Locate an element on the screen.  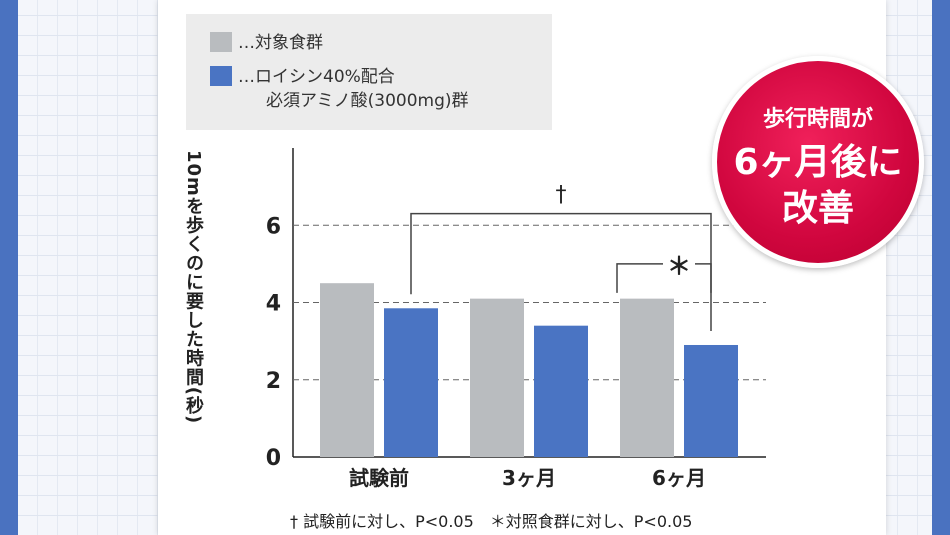
badge-line-2: 6ヶ月後に is located at coordinates (818, 162).